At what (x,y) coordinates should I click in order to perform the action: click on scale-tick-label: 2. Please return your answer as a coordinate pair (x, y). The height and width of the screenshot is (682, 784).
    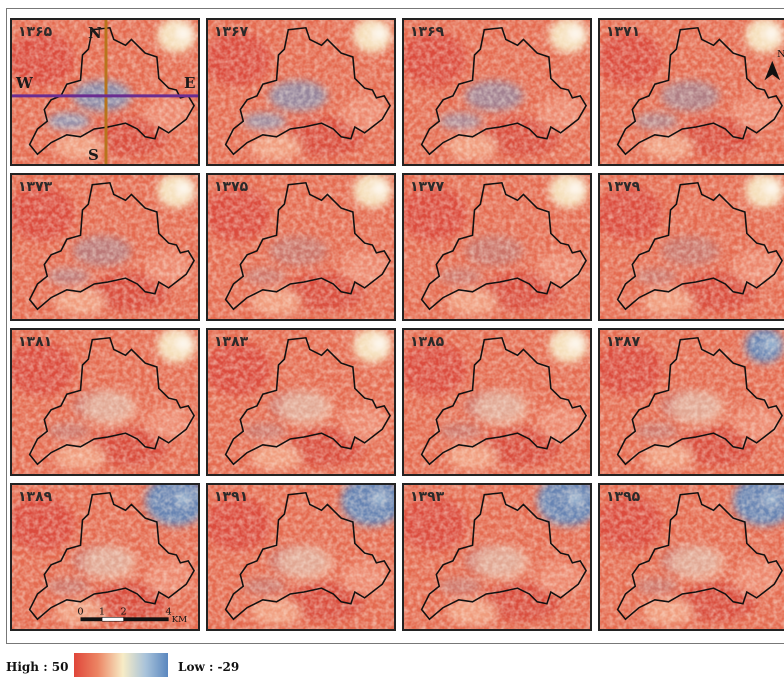
    Looking at the image, I should click on (123, 611).